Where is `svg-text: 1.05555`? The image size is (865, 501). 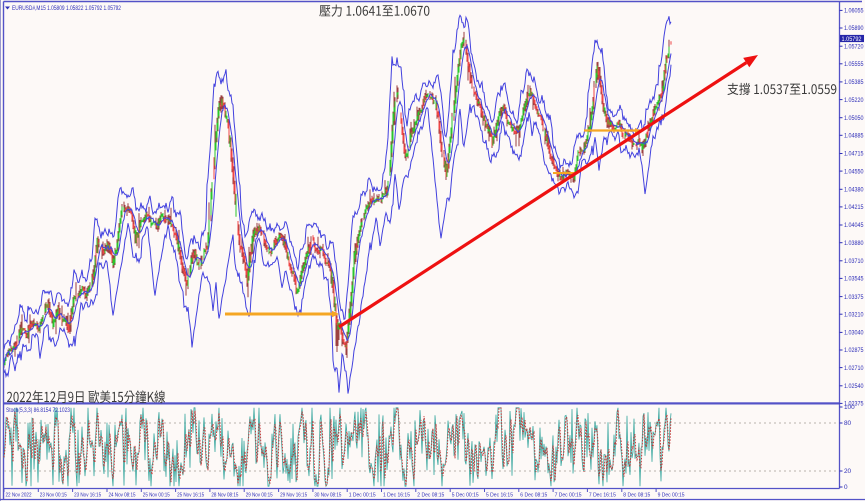 svg-text: 1.05555 is located at coordinates (854, 64).